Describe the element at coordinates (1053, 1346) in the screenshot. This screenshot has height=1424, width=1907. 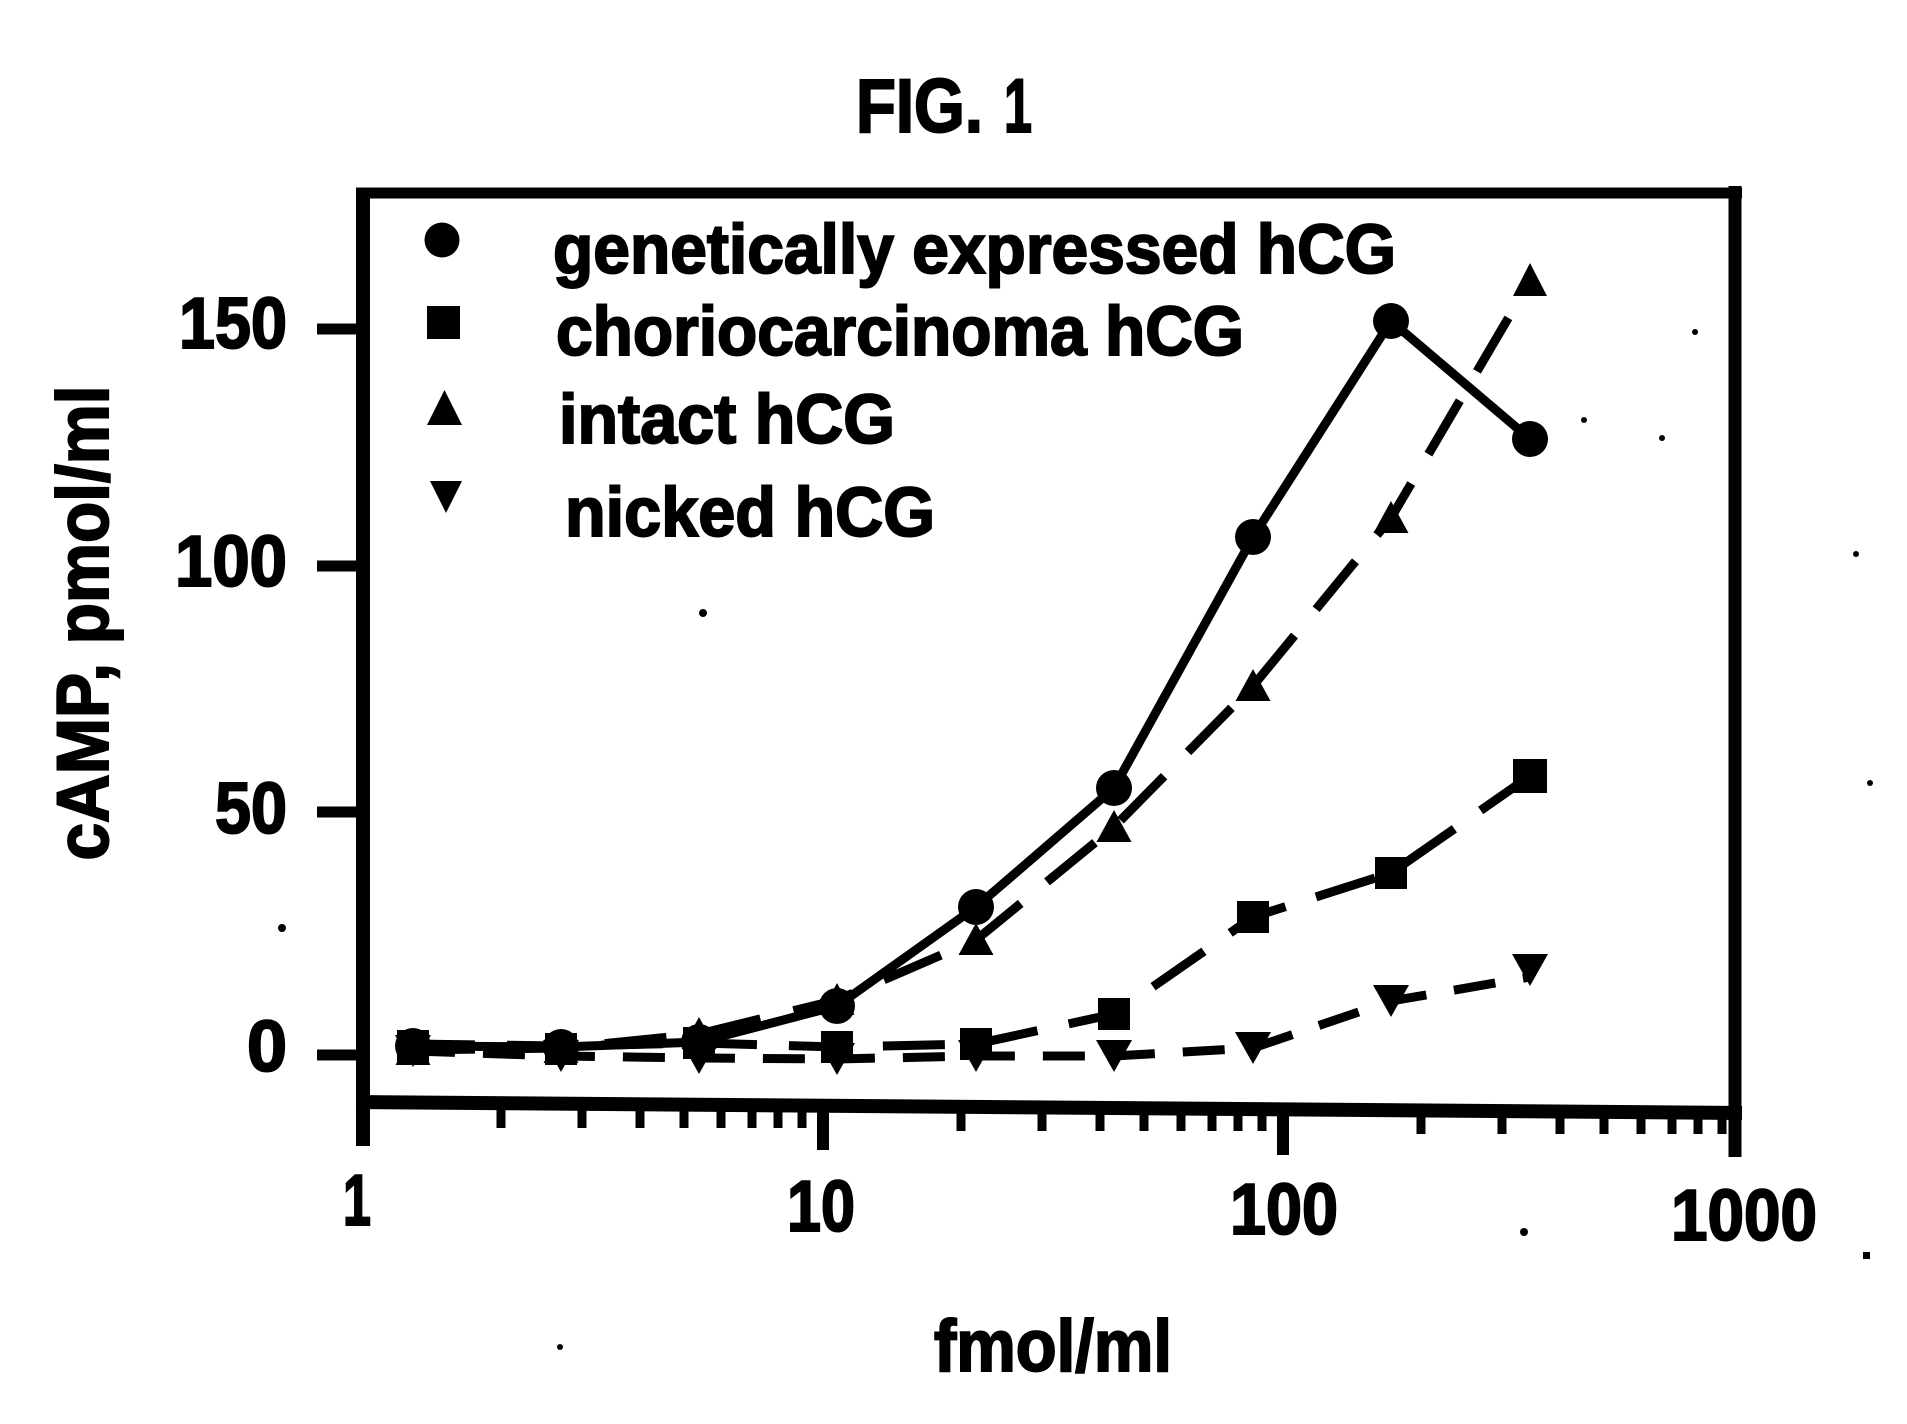
I see `svg-text: fmol/ml` at that location.